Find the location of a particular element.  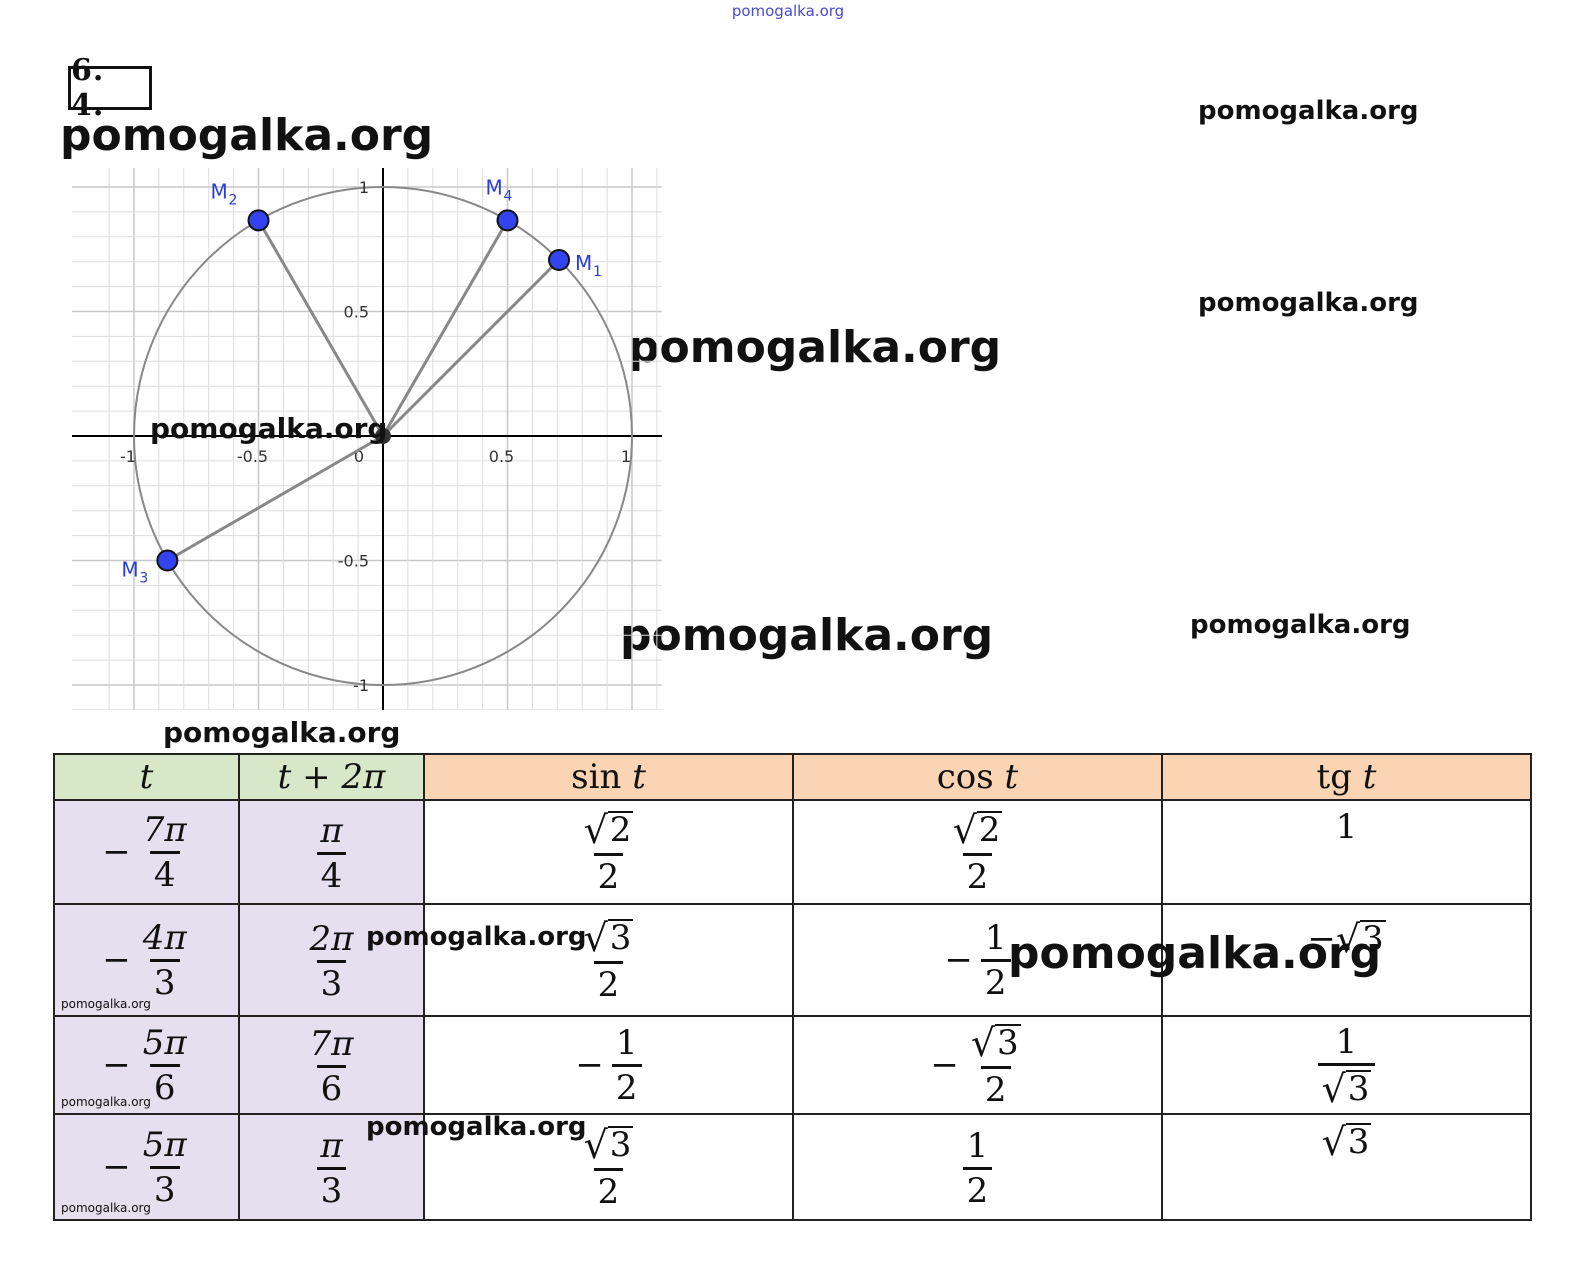

table-header-row: t t + 2π sin t cos t tg t is located at coordinates (792, 777).